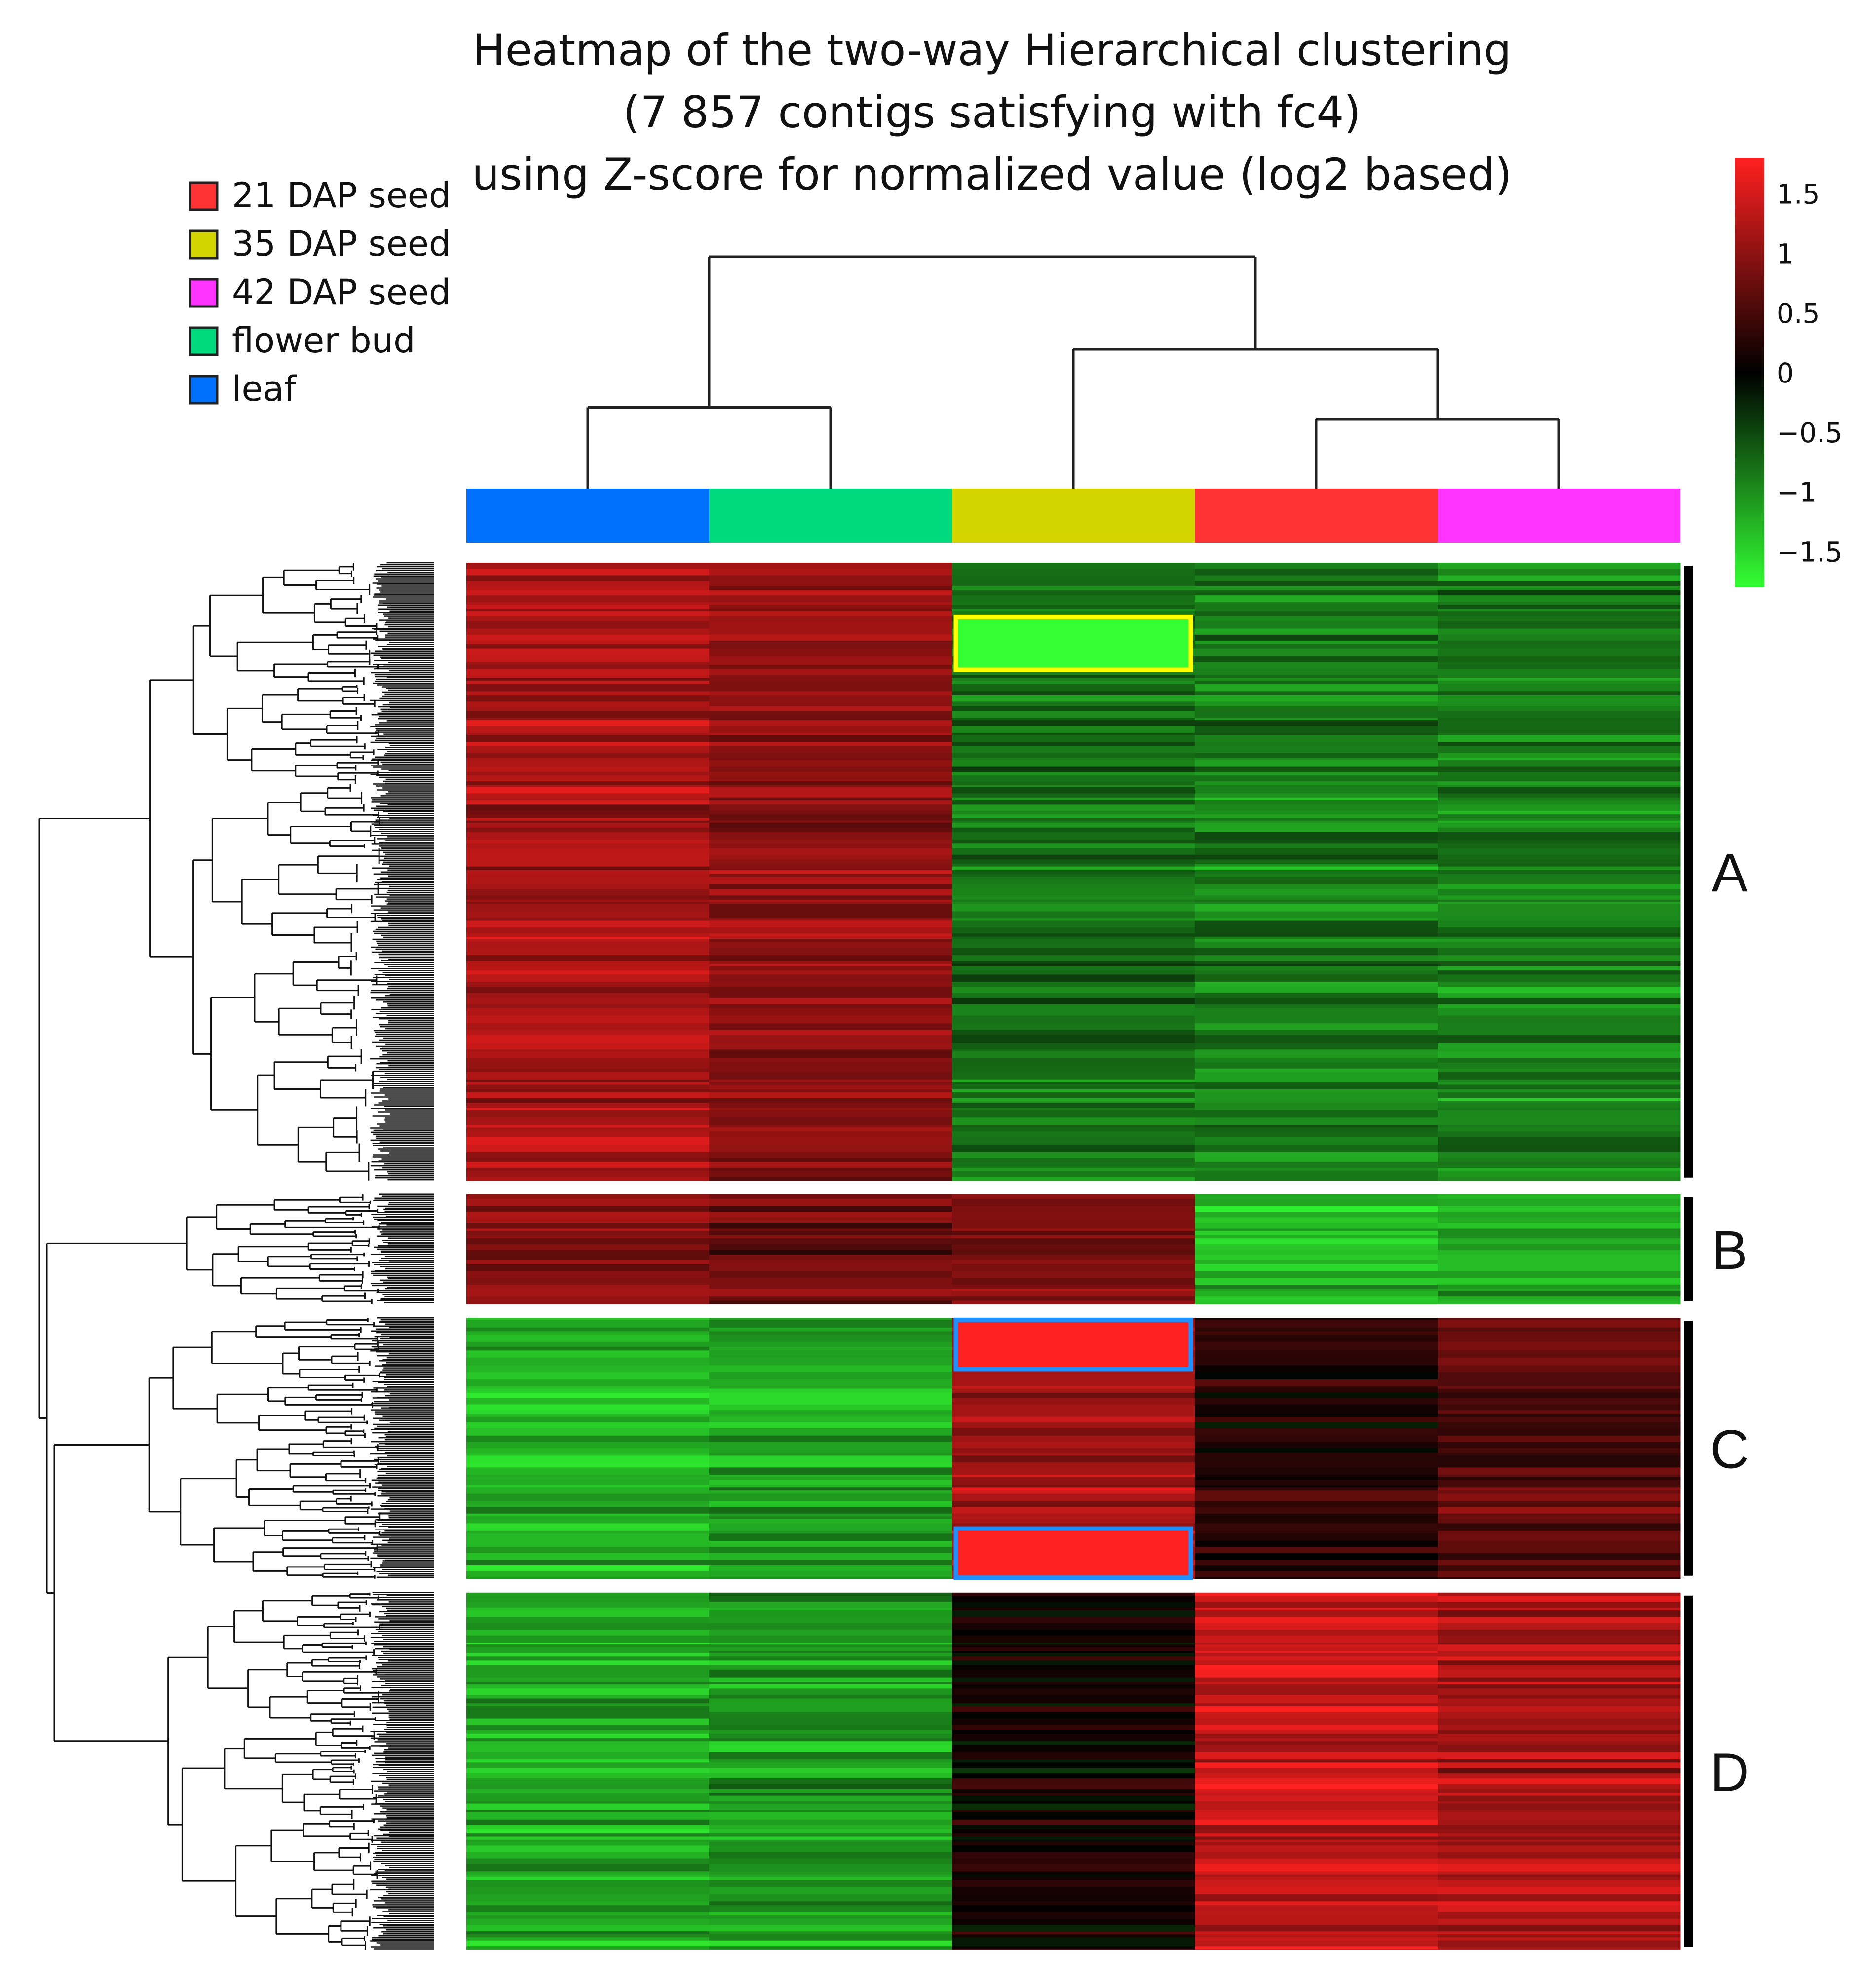  I want to click on highlight-block-outline, so click(1073, 1344).